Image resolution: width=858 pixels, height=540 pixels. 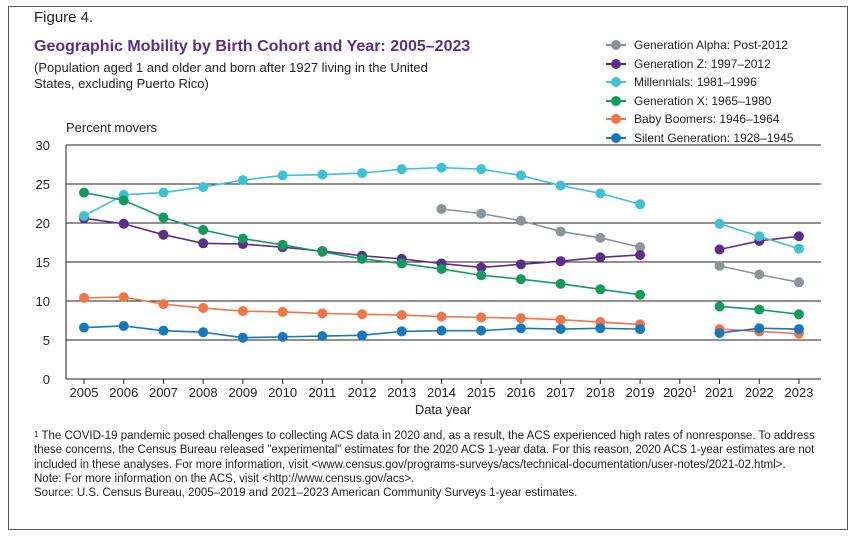 I want to click on x-tick-label-2013: 2013, so click(x=401, y=392).